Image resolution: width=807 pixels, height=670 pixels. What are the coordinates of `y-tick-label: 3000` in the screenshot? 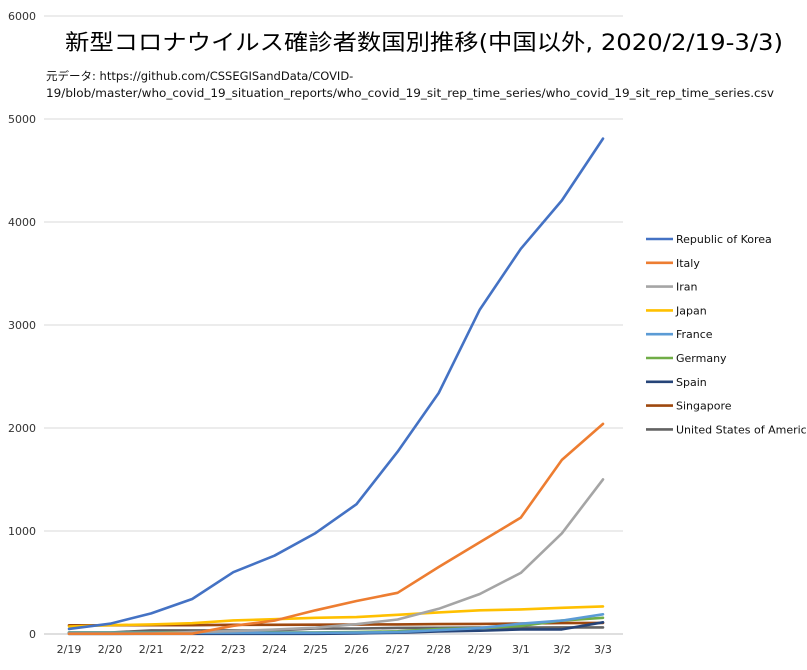 It's located at (22, 325).